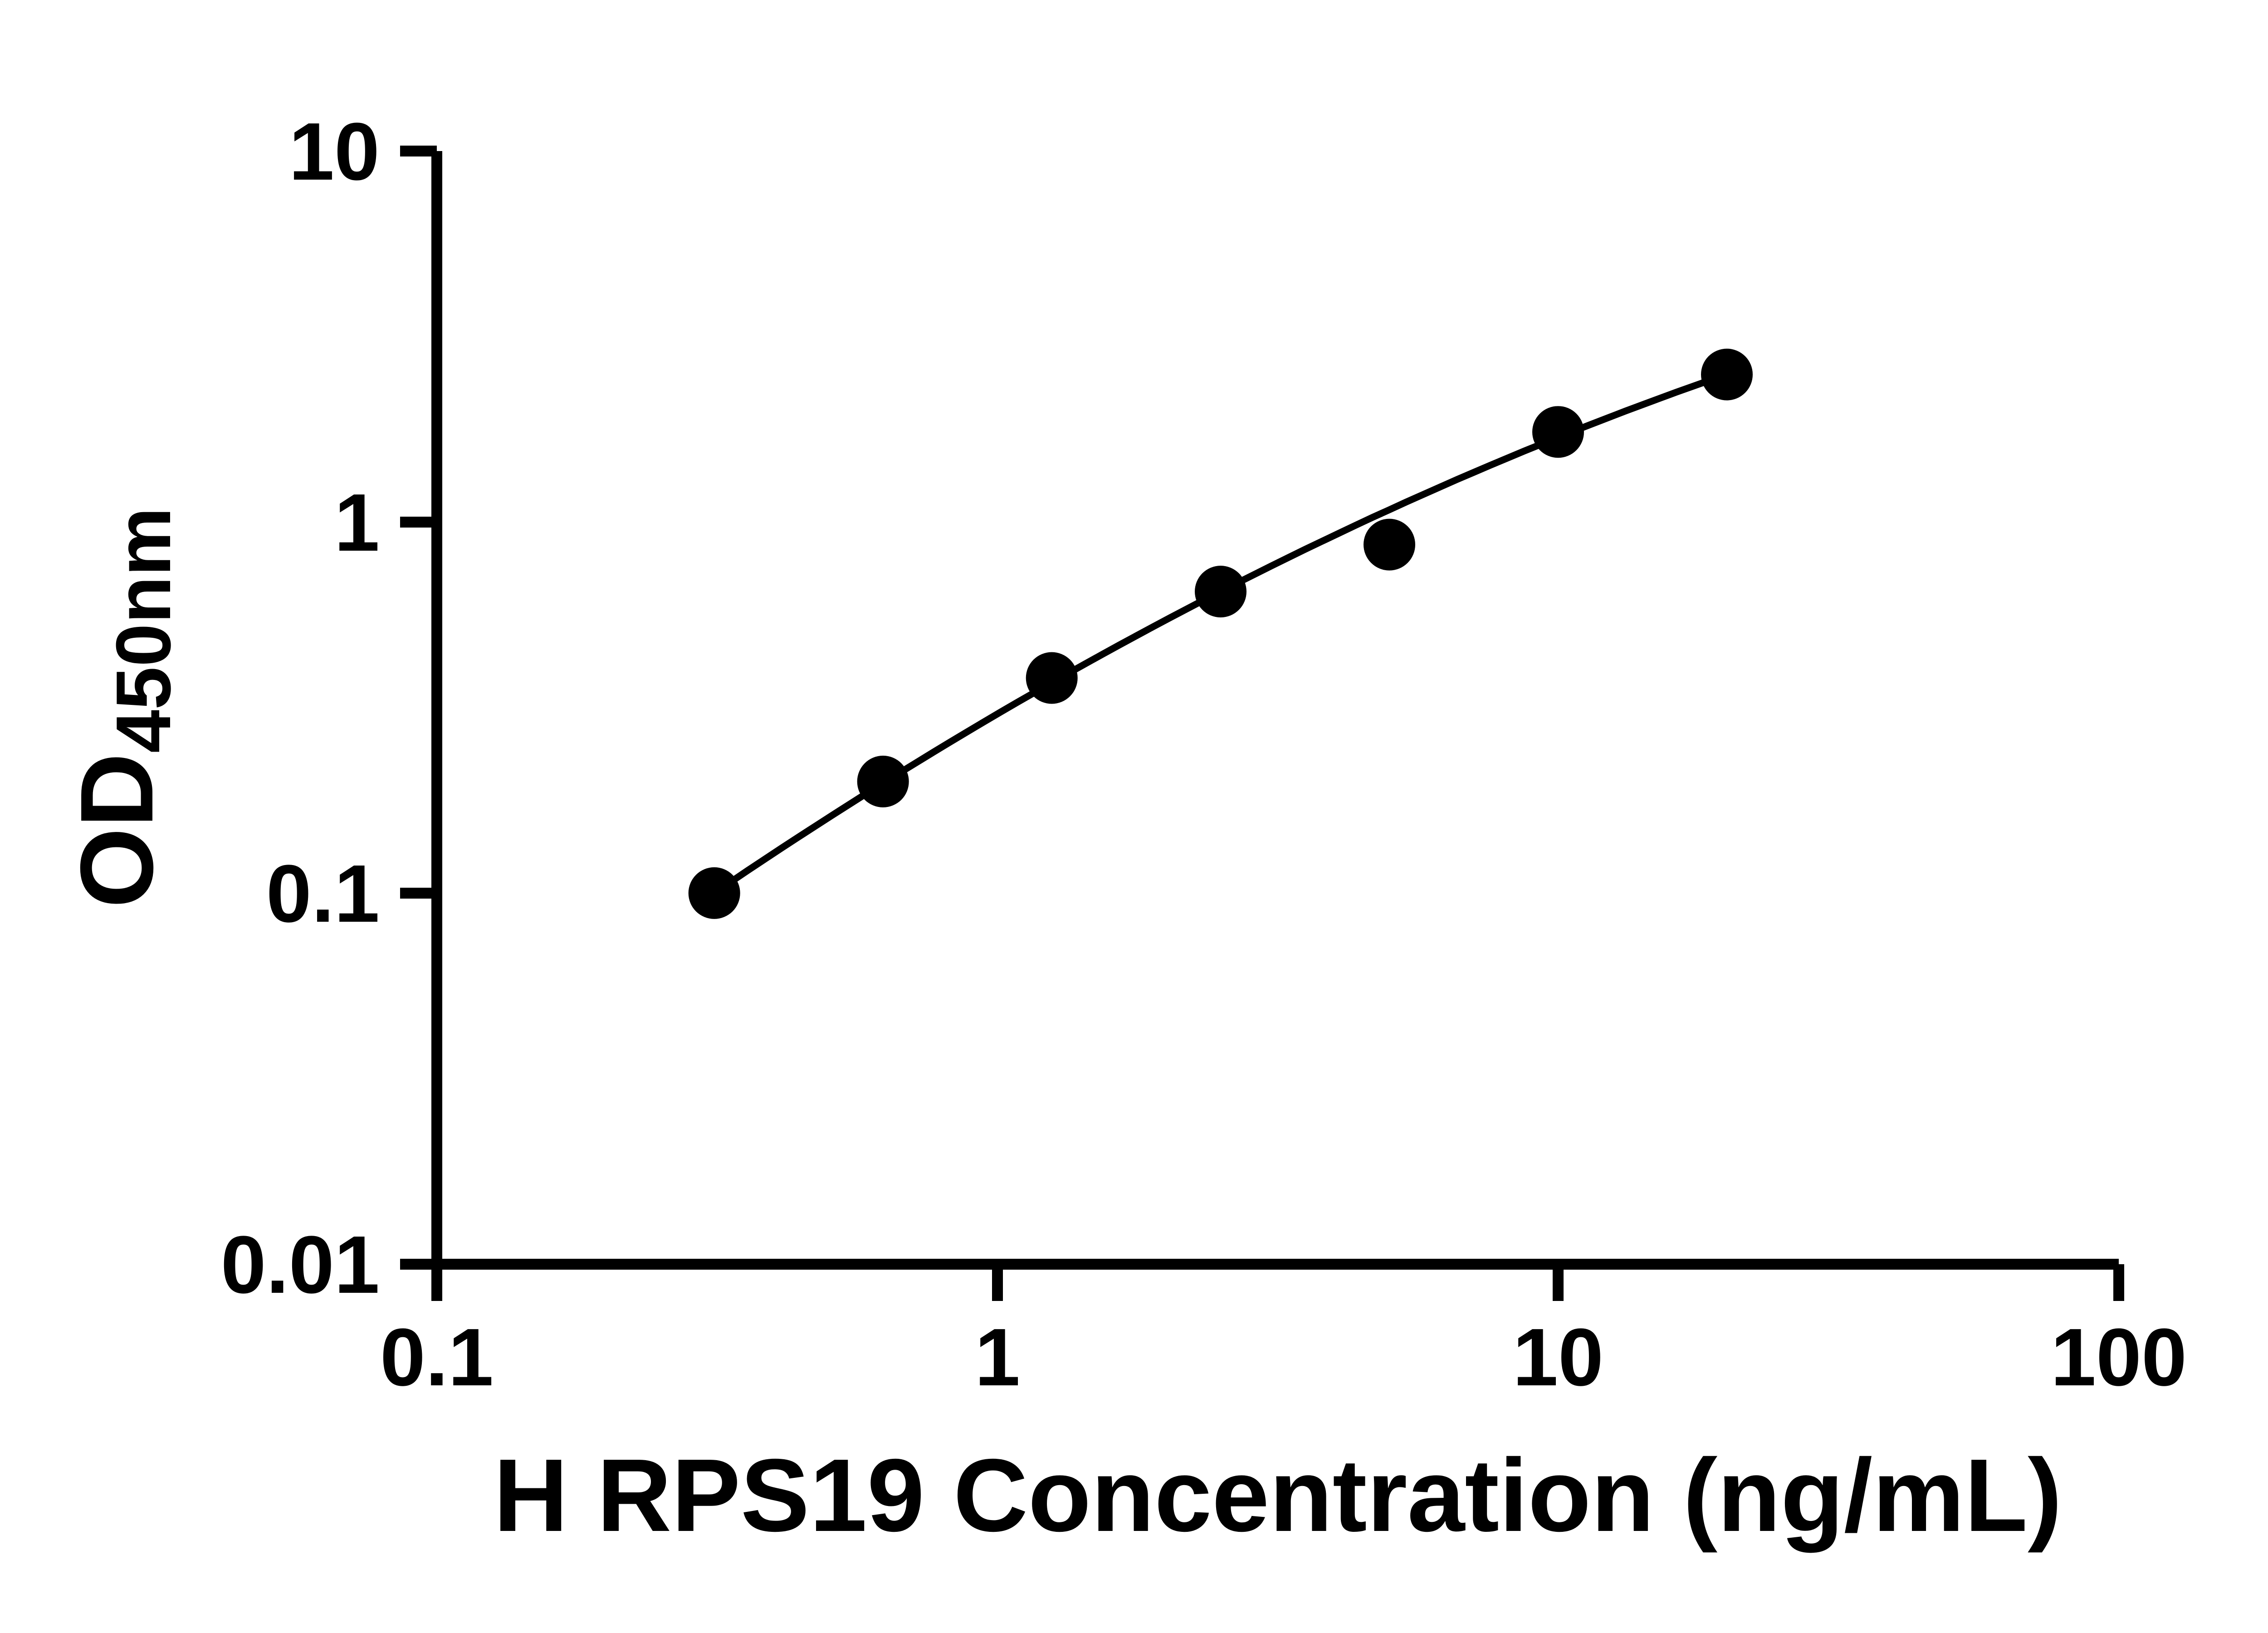 This screenshot has height=1633, width=2268. I want to click on x-tick-label: 100, so click(2119, 1357).